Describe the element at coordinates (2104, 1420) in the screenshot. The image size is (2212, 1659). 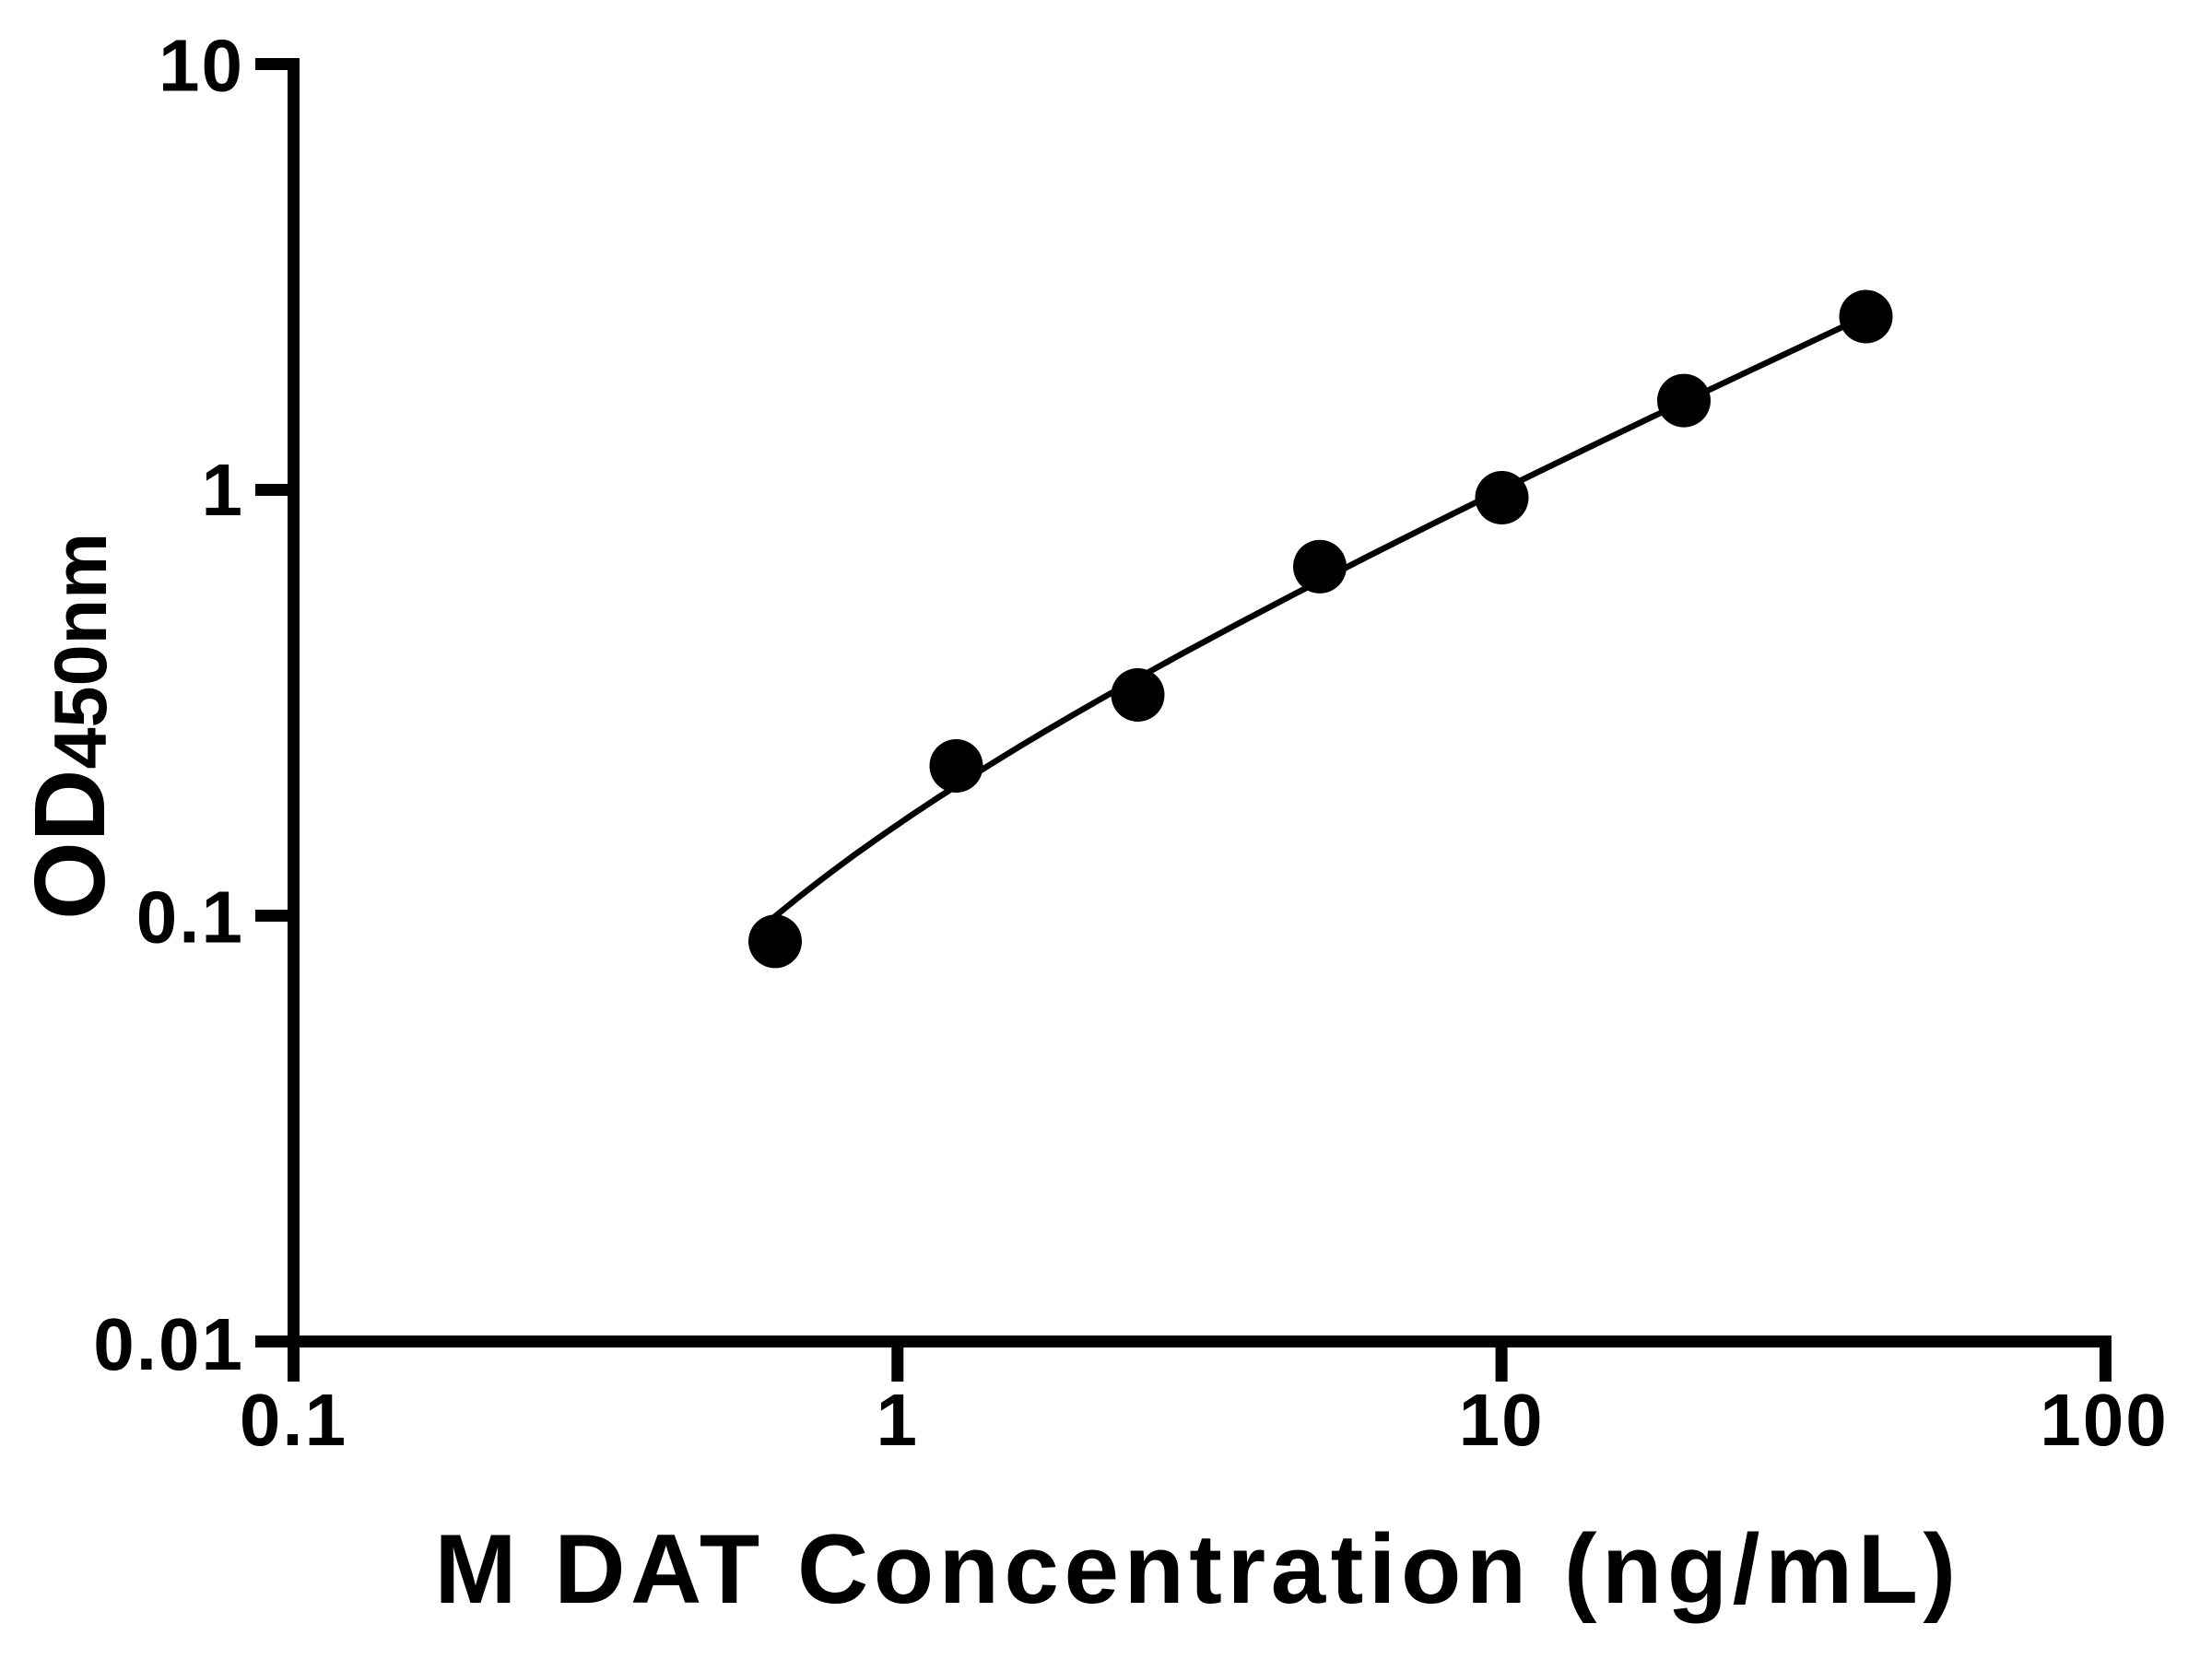
I see `svg-text: 100` at that location.